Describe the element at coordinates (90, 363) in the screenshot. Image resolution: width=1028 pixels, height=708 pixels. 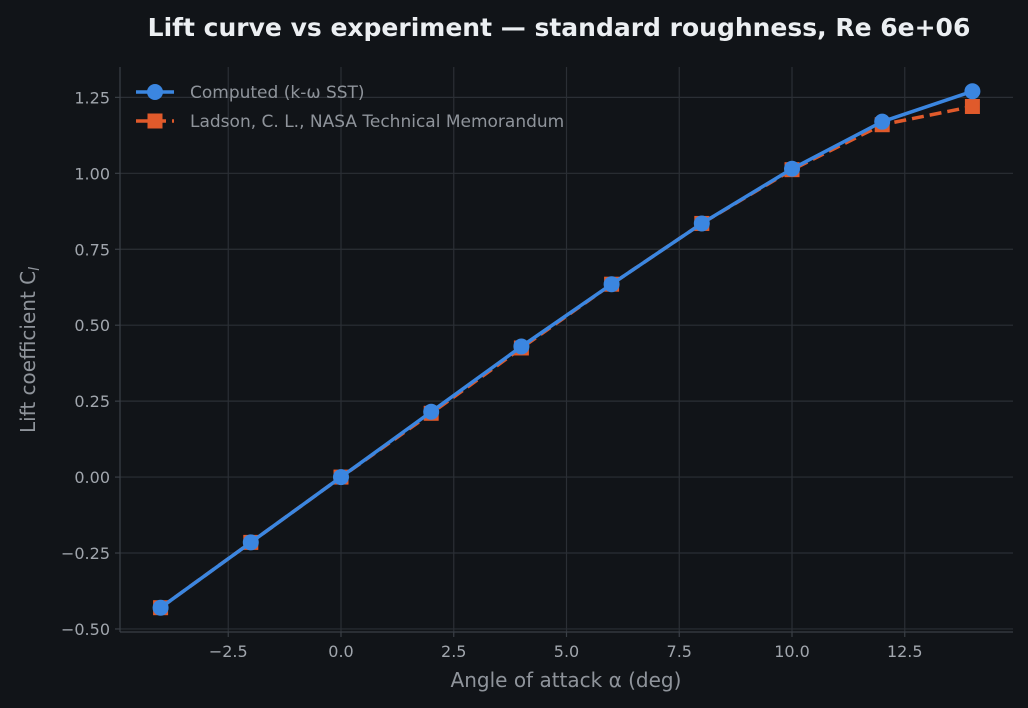
I see `y-axis-ticks: −0.50 −0.25 0.00 0.25 0.50 0.75 1.00 1.25` at that location.